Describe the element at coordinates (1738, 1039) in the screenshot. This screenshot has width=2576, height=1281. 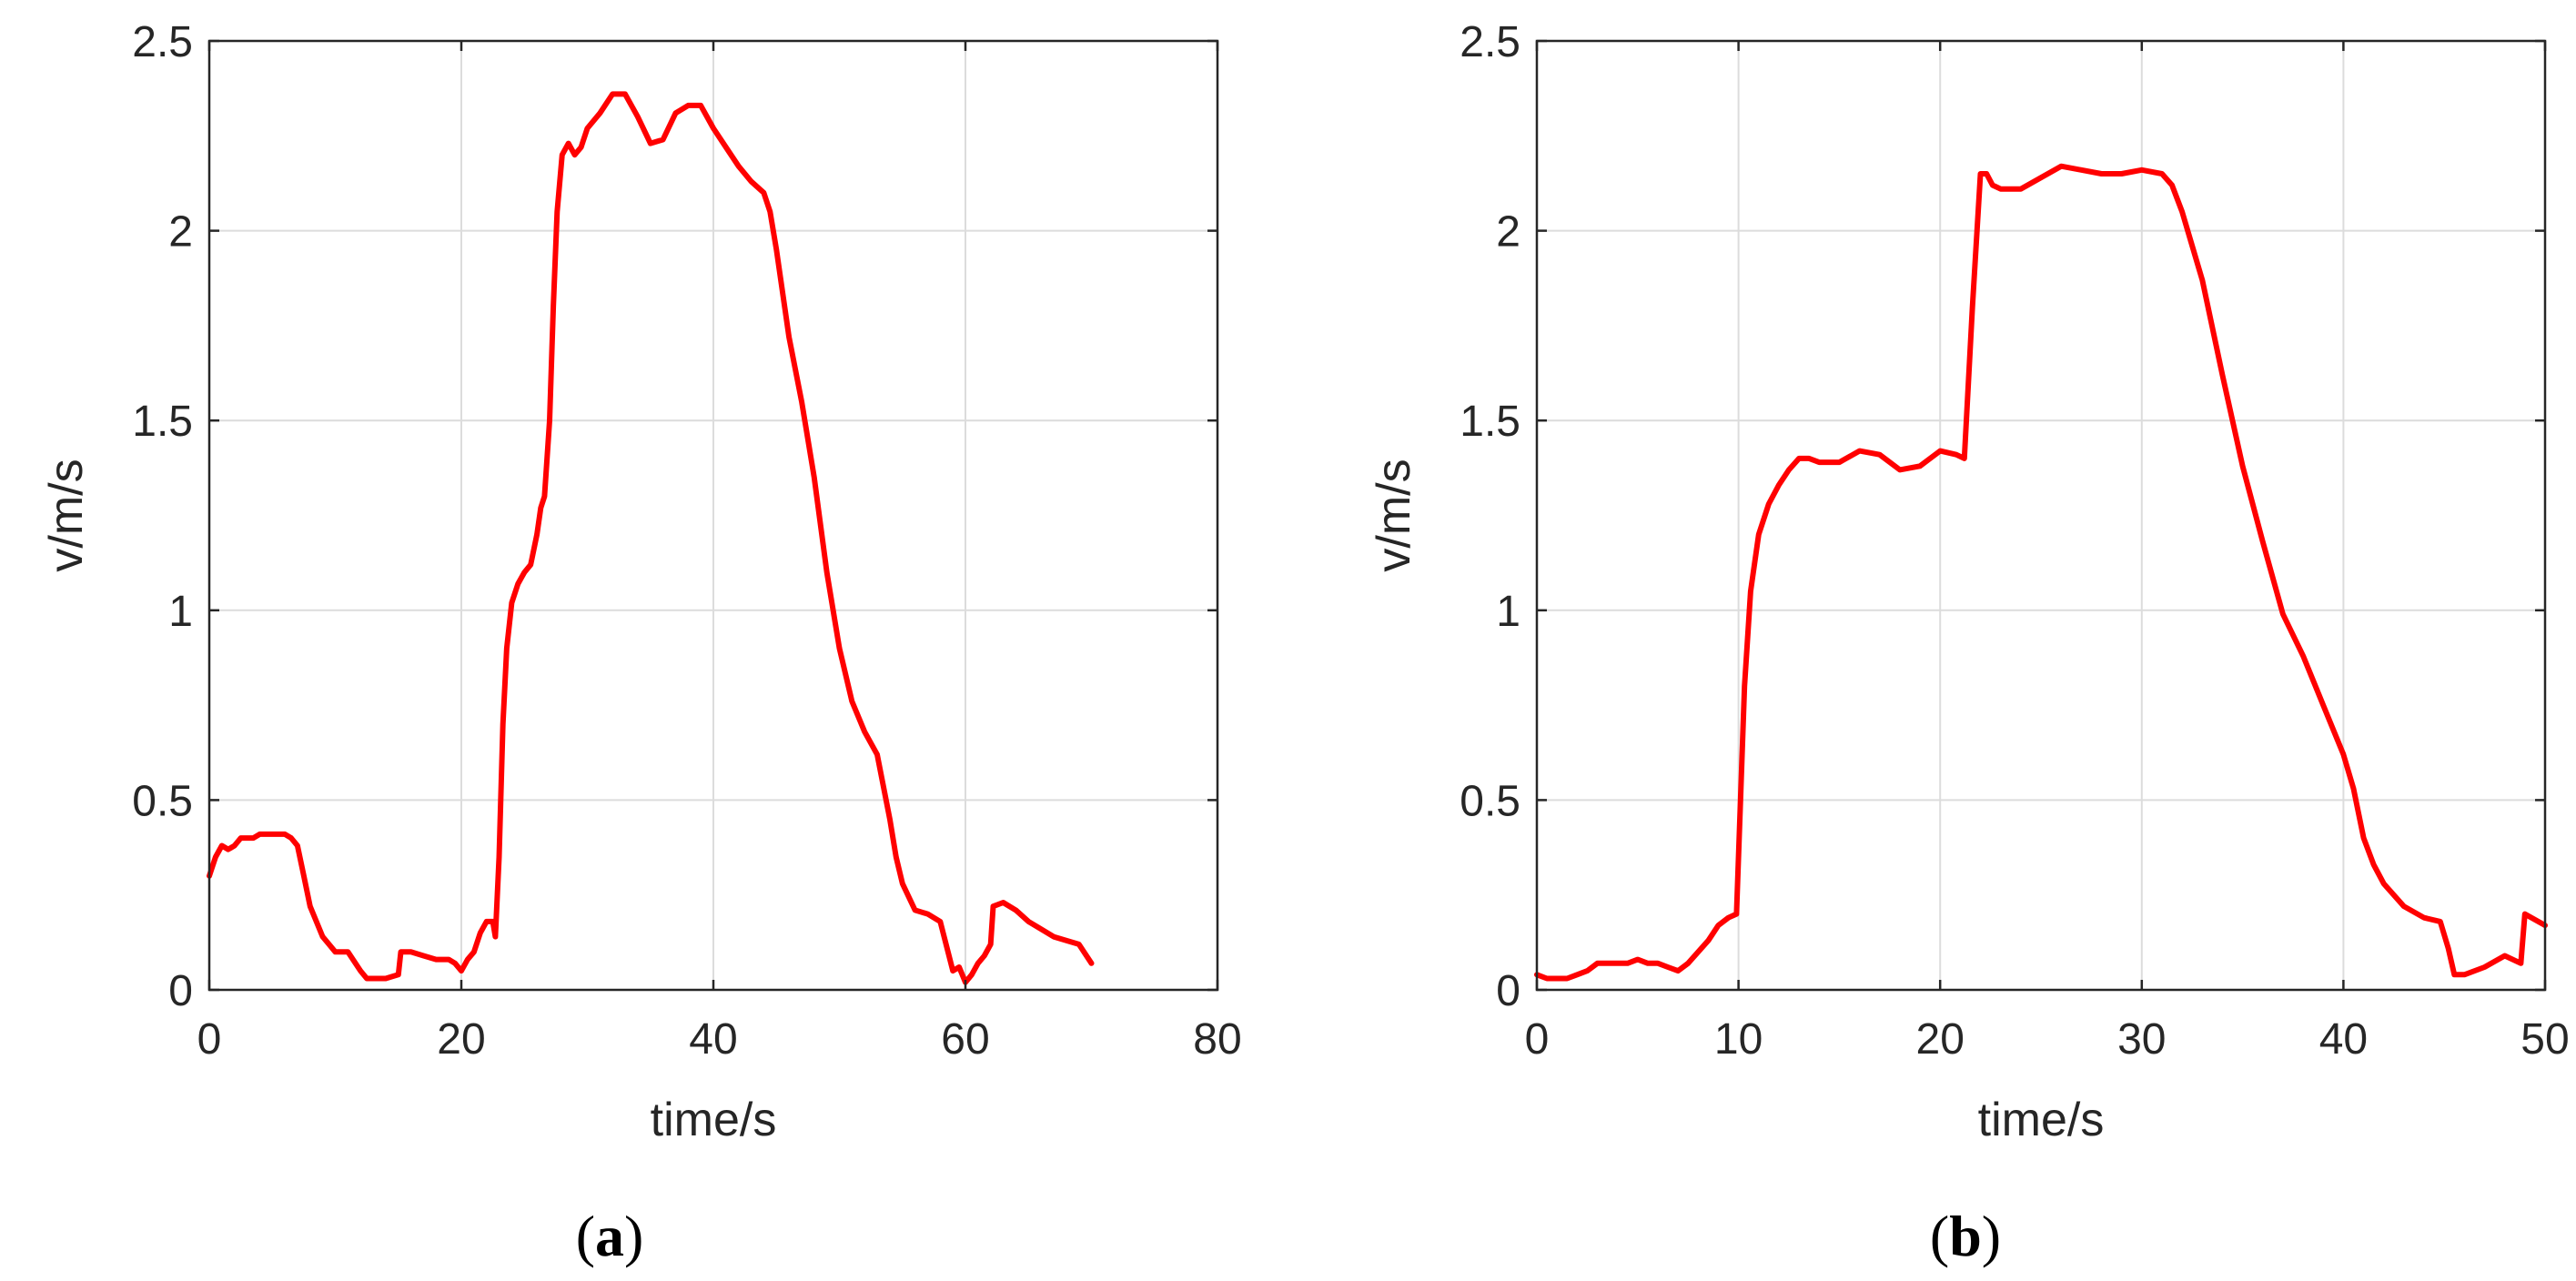
I see `x-tick-label-b-1: 10` at that location.